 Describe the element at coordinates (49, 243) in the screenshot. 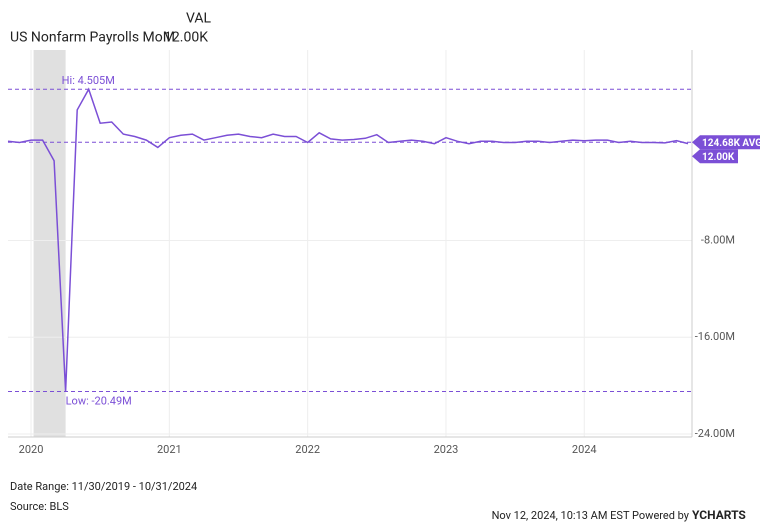

I see `shaded-period` at that location.